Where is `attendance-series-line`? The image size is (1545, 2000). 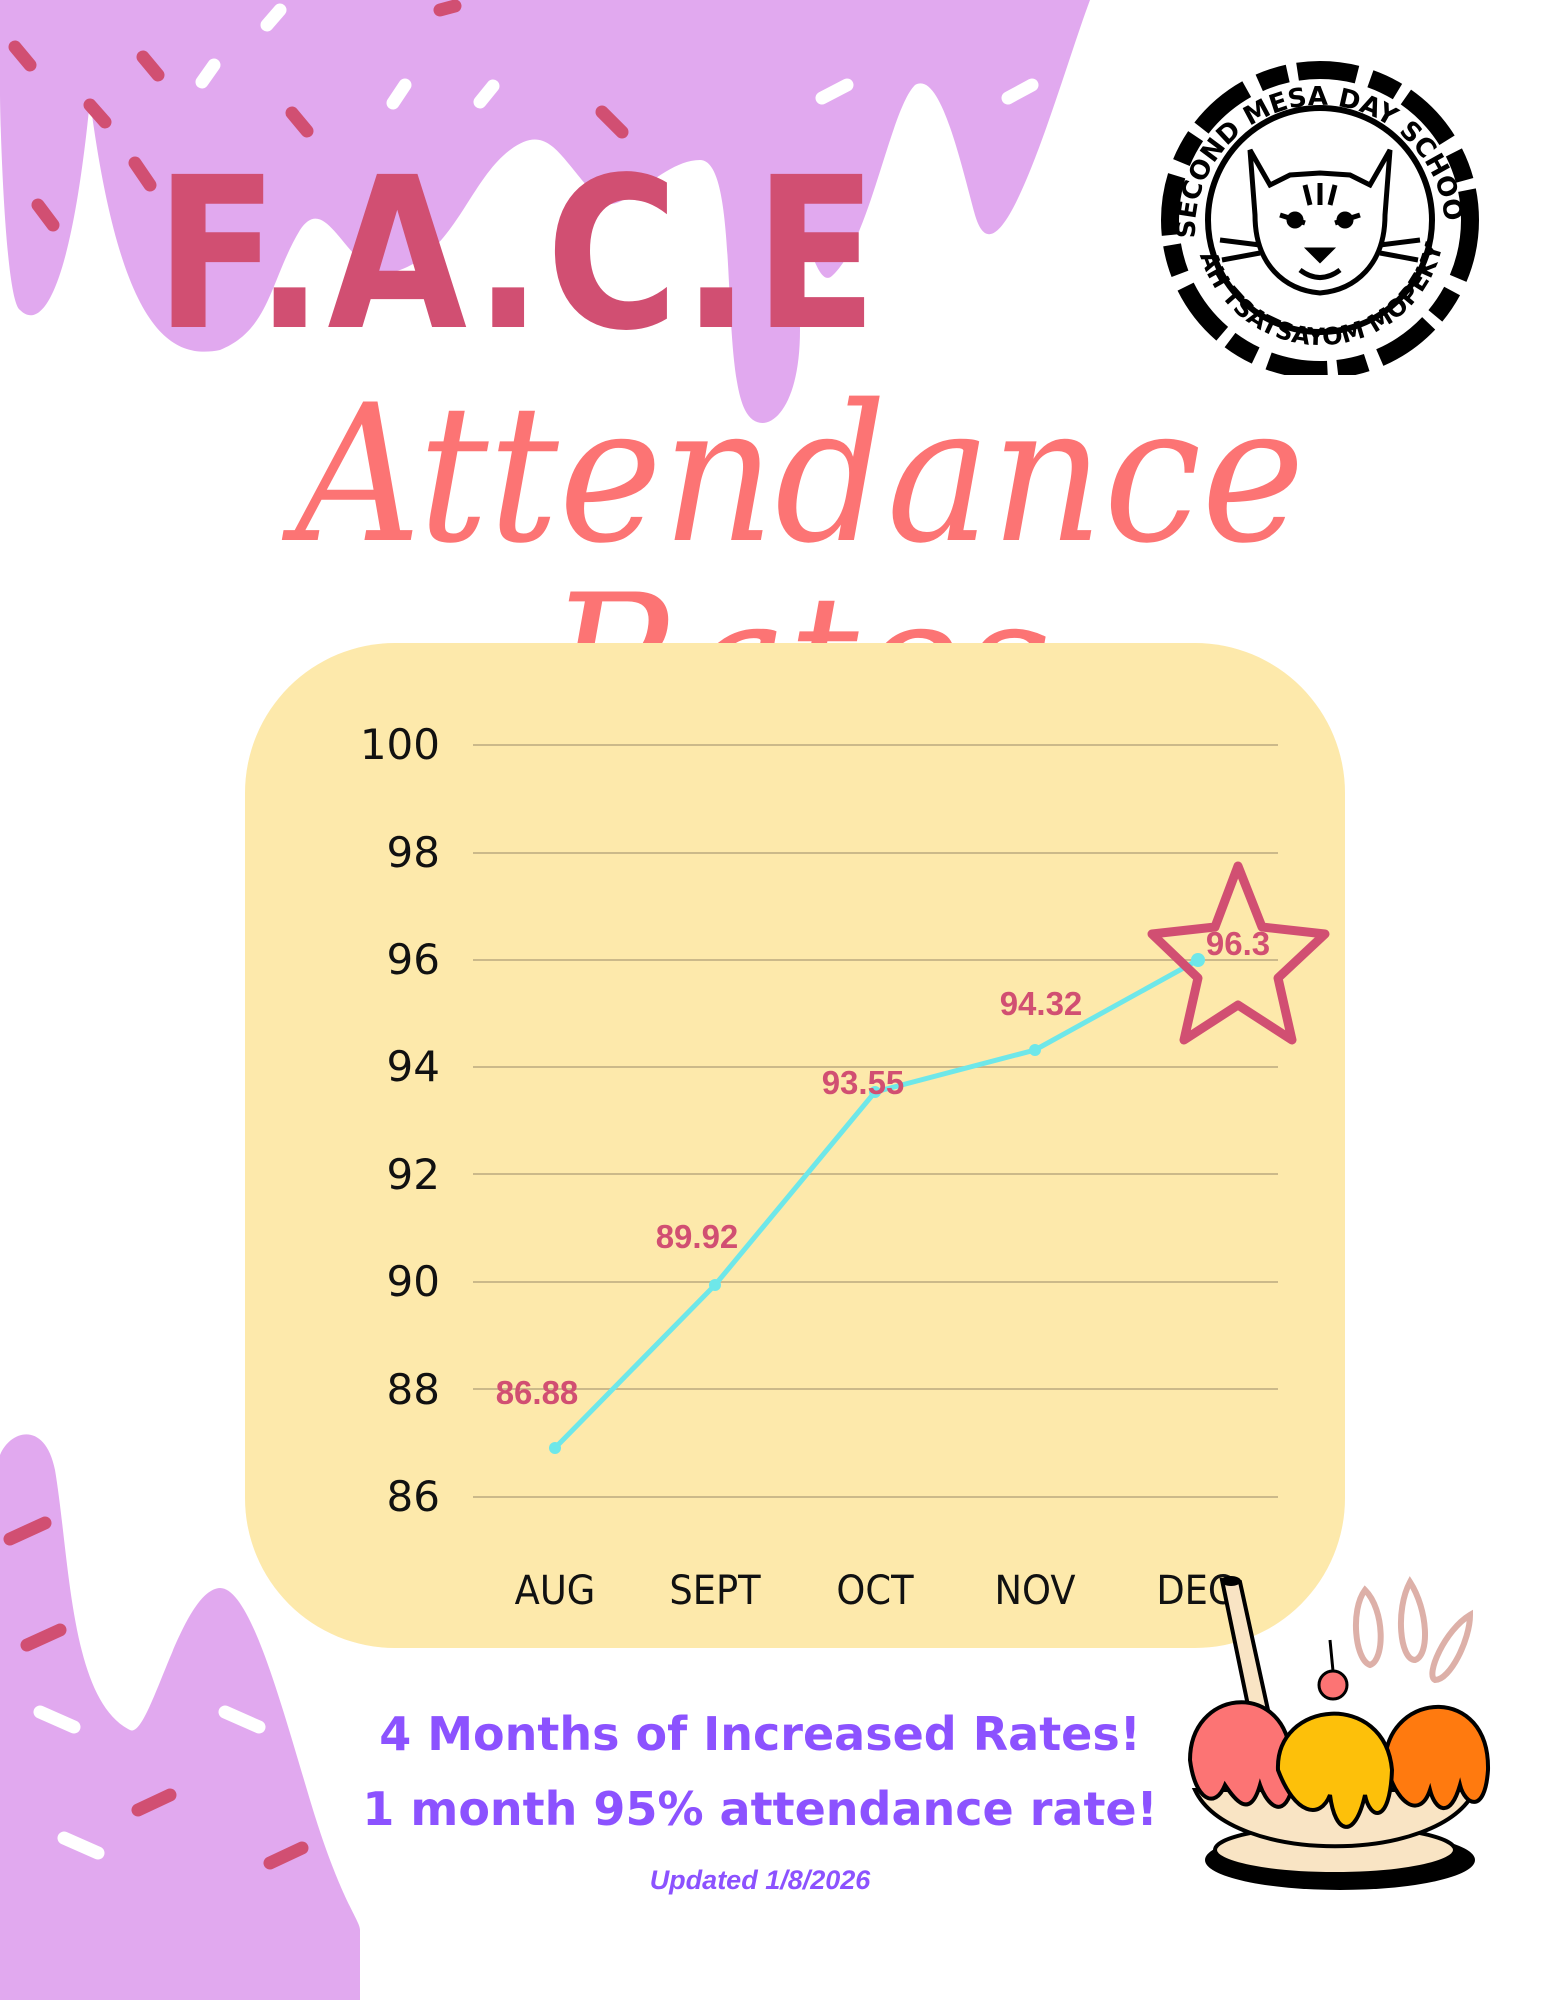
attendance-series-line is located at coordinates (876, 1203).